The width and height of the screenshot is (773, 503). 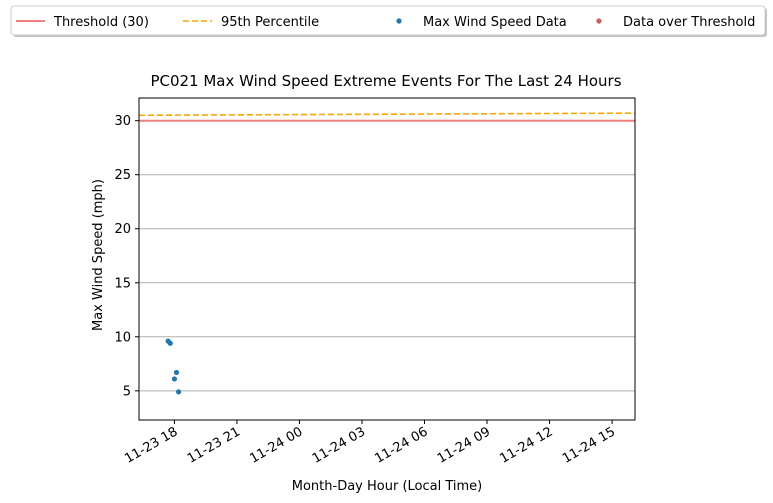 I want to click on x-tick-label: 11-24 00, so click(x=276, y=445).